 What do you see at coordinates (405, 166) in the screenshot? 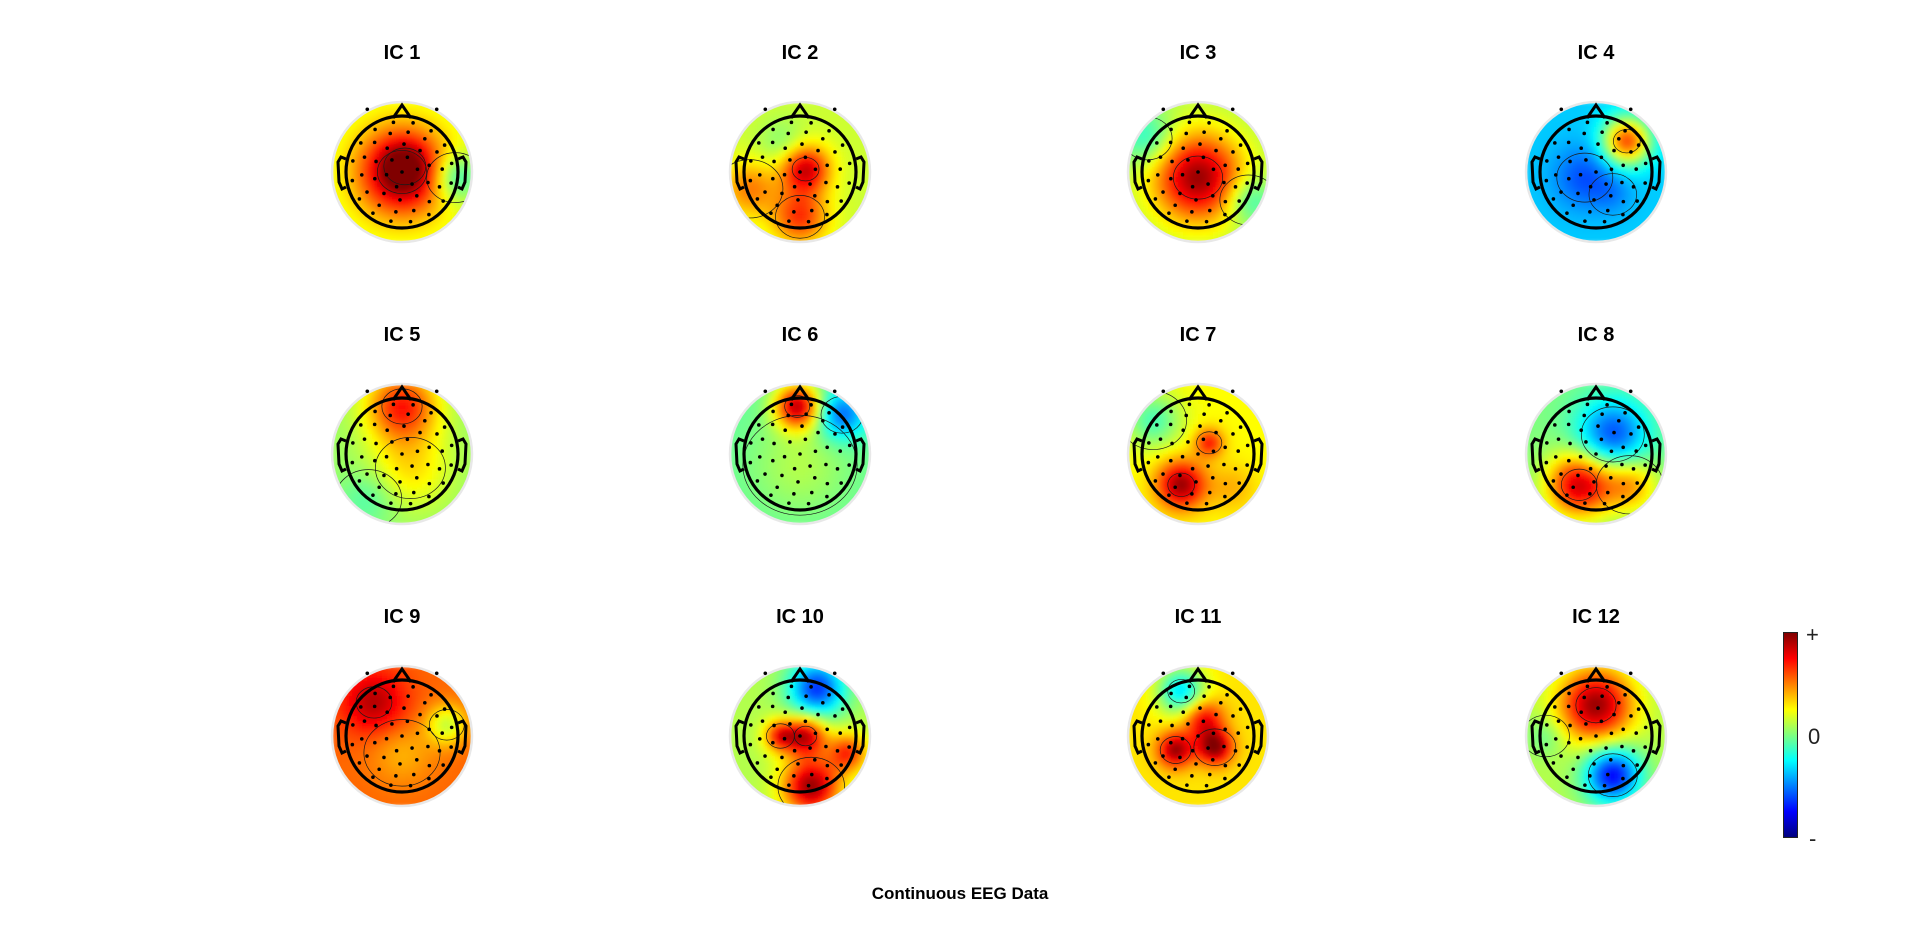
I see `contour-line` at bounding box center [405, 166].